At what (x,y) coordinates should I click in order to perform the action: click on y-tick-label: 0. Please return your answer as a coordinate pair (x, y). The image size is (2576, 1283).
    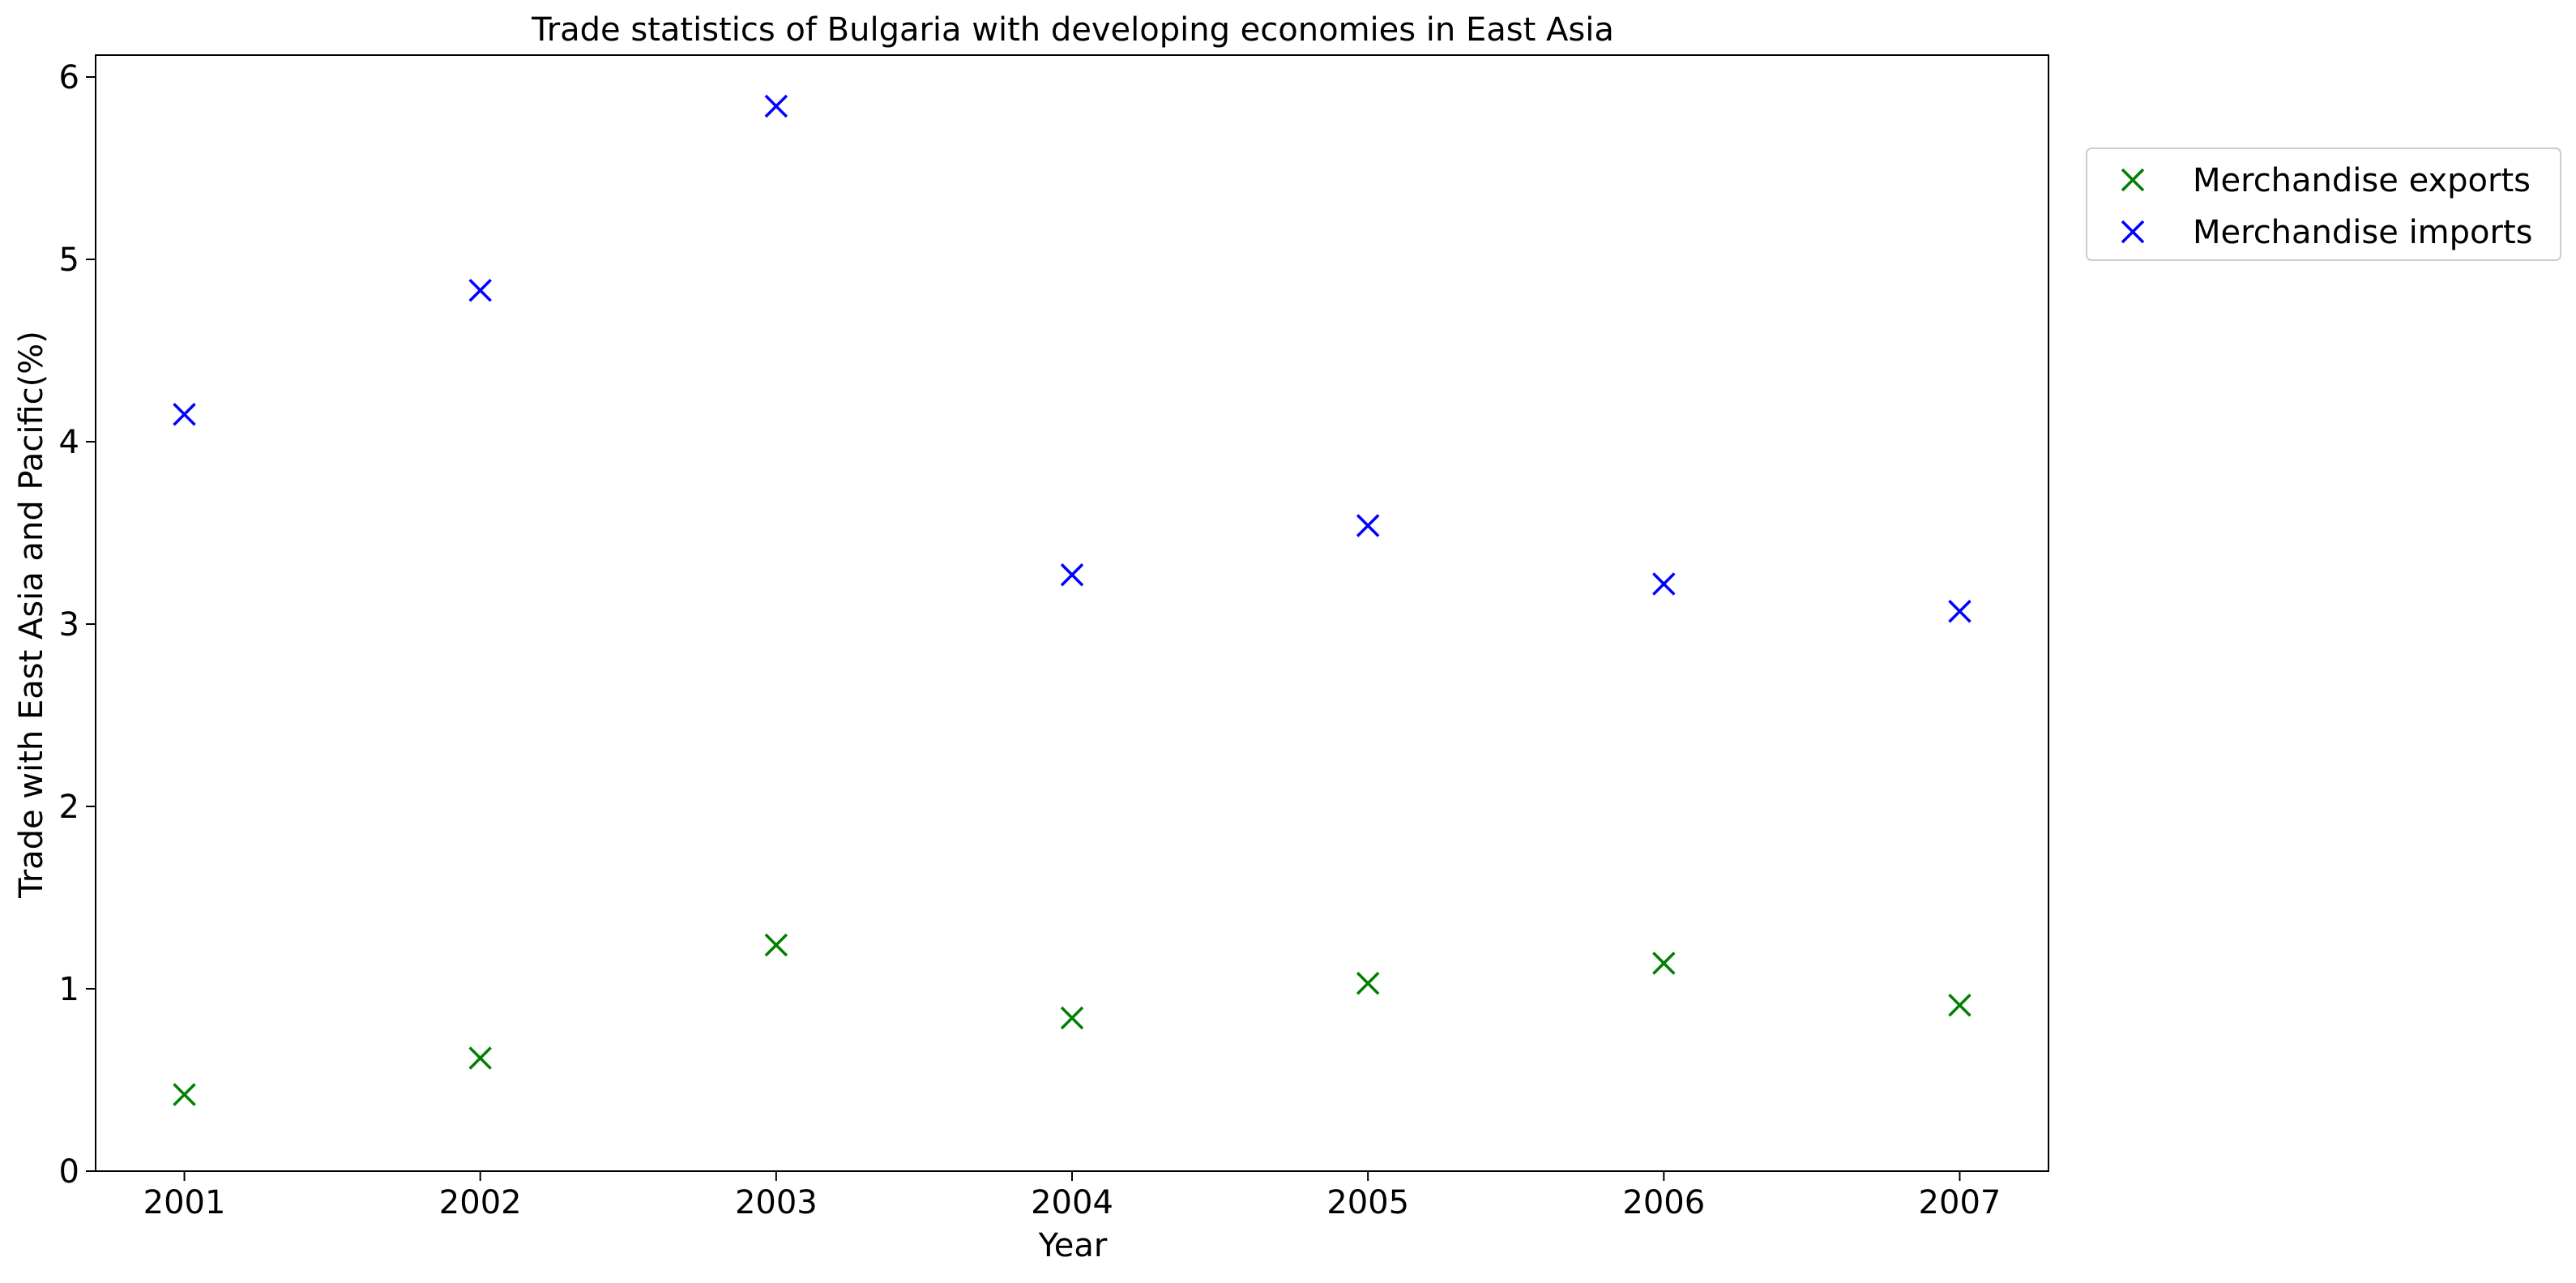
    Looking at the image, I should click on (69, 1172).